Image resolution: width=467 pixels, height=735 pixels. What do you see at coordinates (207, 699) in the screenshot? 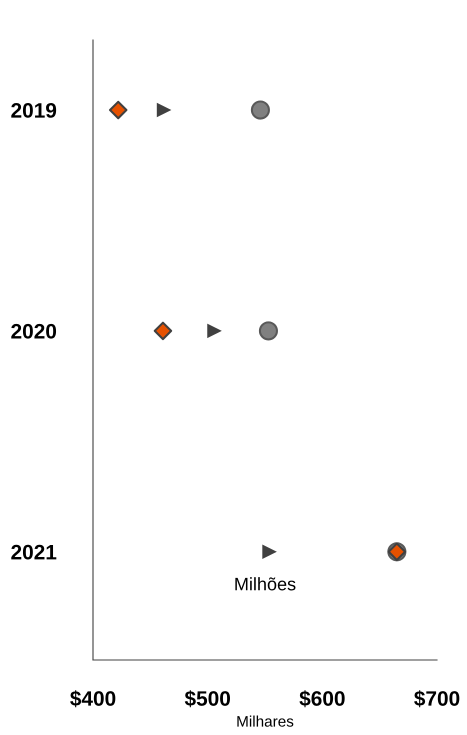
I see `x-tick-label: $500` at bounding box center [207, 699].